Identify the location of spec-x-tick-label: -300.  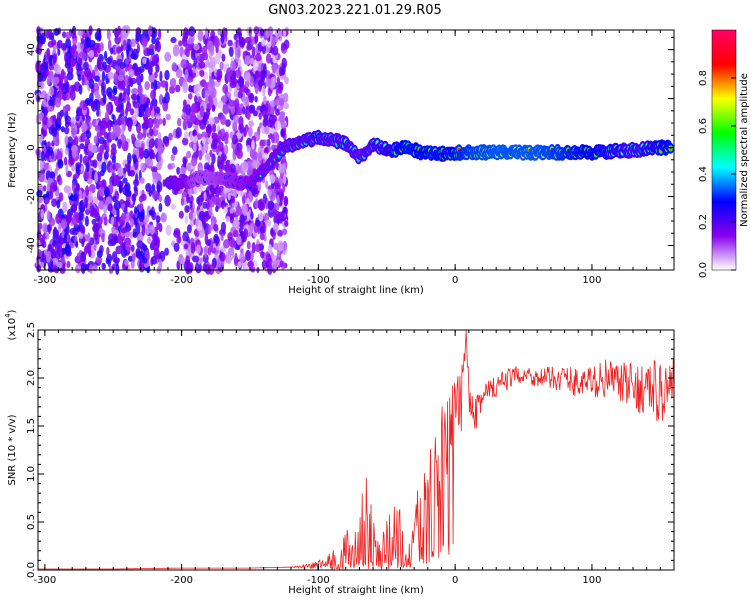
(44, 280).